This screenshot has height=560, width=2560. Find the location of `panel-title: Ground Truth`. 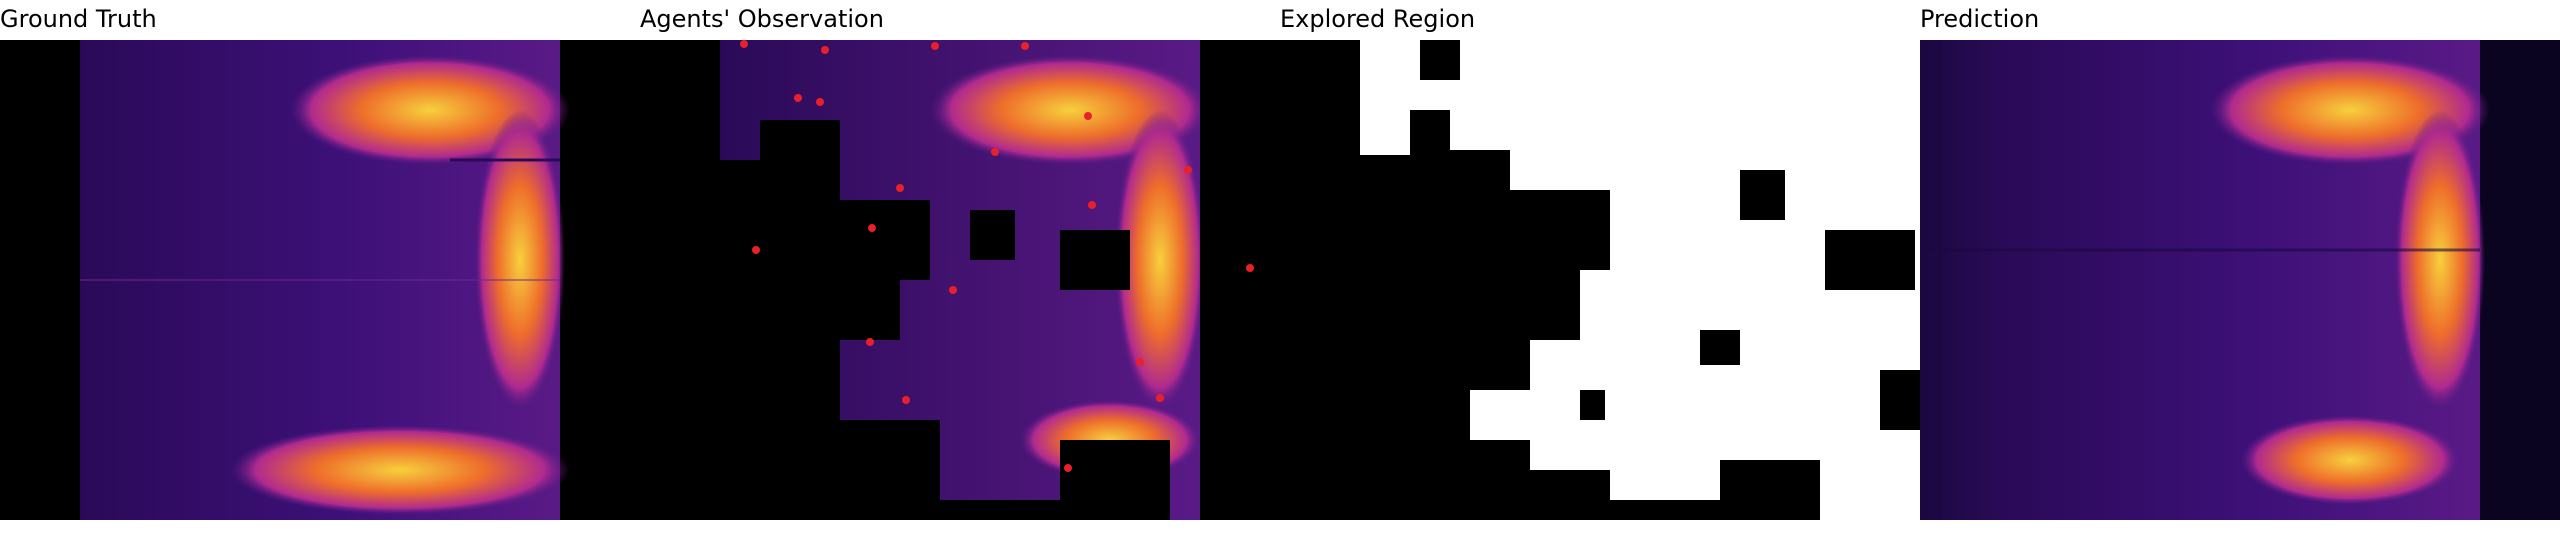

panel-title: Ground Truth is located at coordinates (78, 19).